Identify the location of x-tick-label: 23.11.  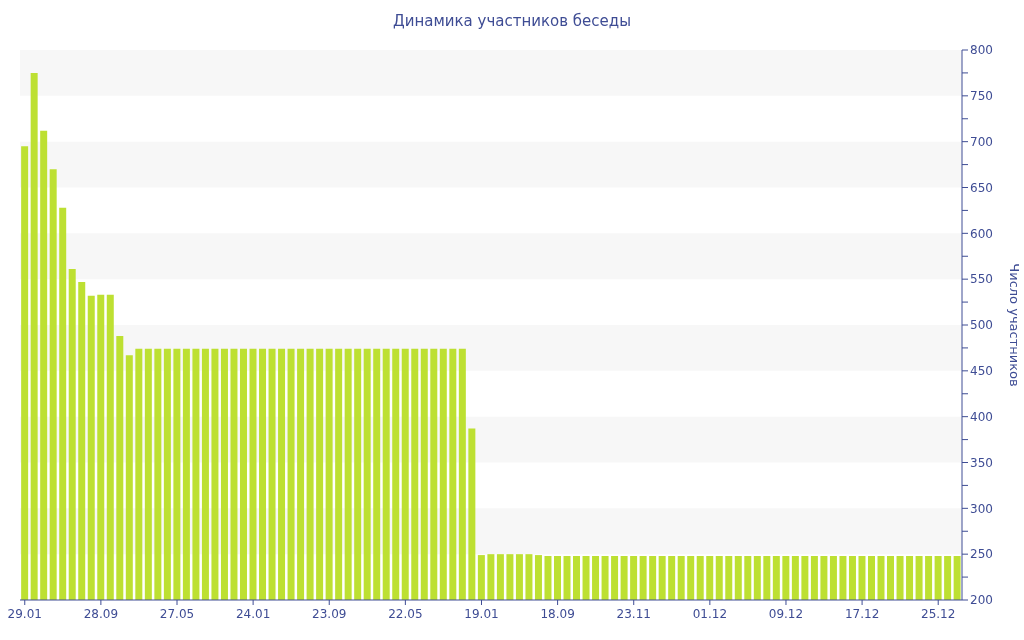
(633, 614).